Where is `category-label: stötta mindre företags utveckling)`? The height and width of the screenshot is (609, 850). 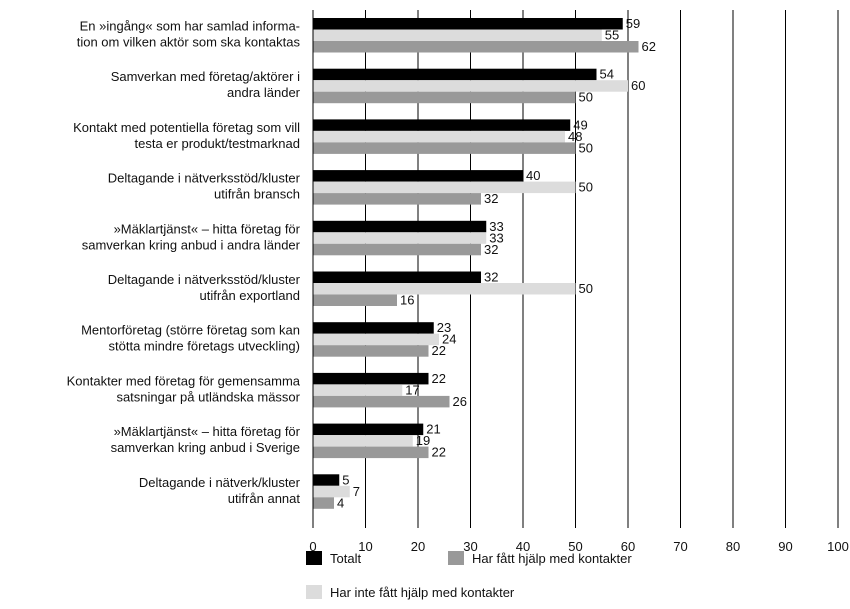
category-label: stötta mindre företags utveckling) is located at coordinates (204, 346).